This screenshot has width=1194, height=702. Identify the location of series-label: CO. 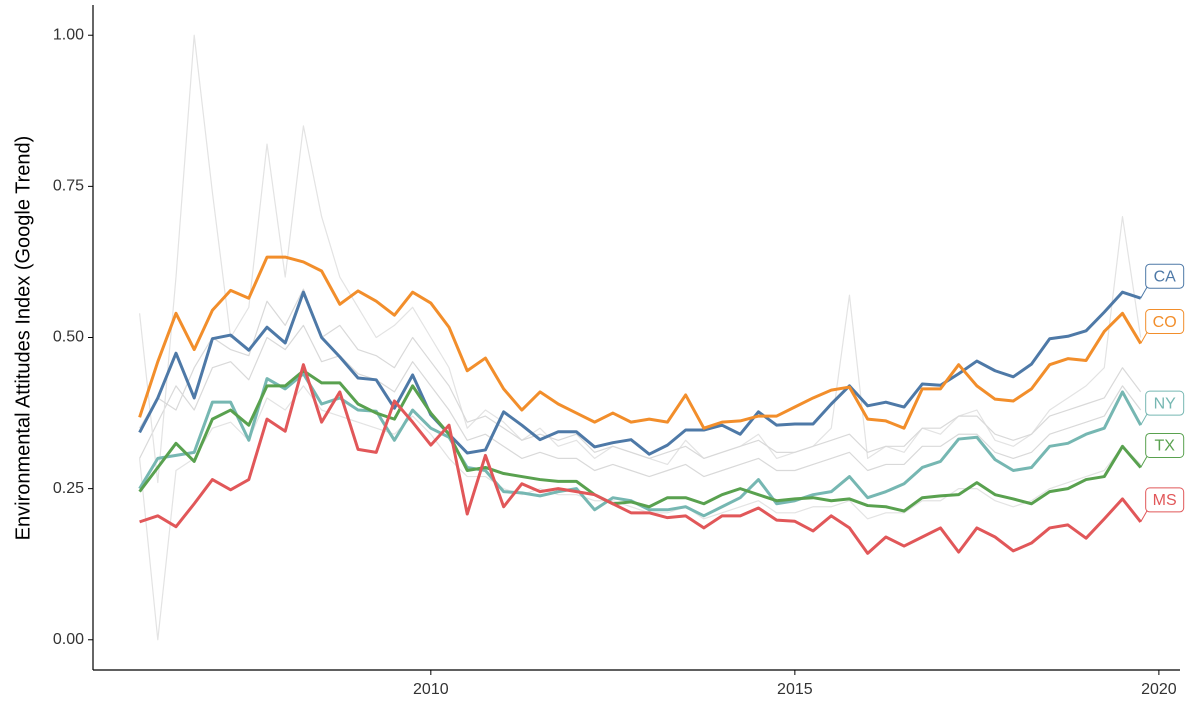
(1165, 322).